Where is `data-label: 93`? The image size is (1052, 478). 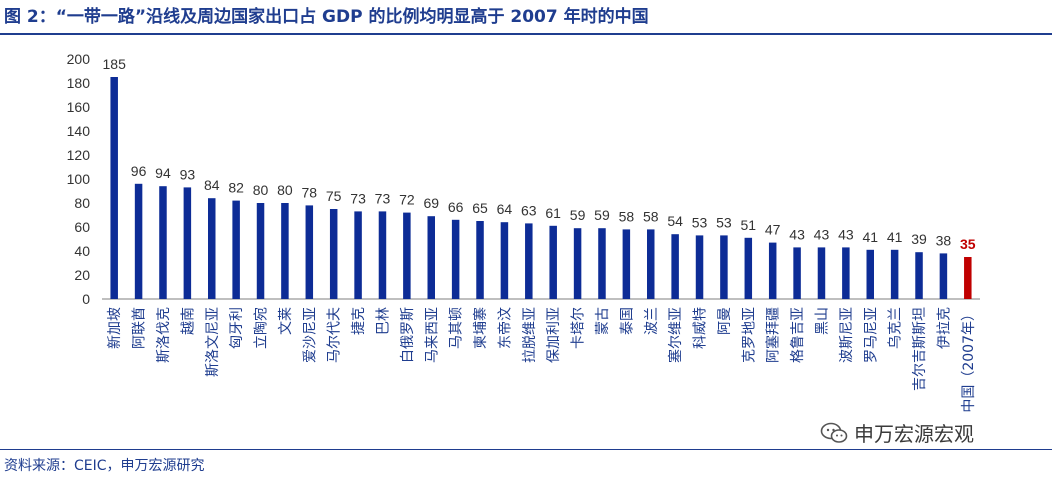
data-label: 93 is located at coordinates (188, 174).